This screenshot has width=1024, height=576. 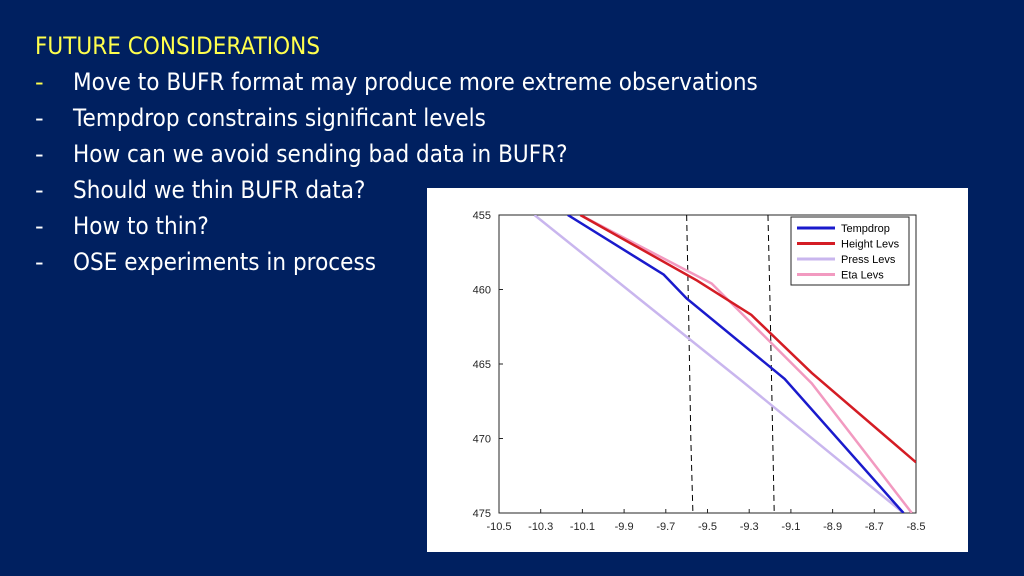 What do you see at coordinates (865, 229) in the screenshot?
I see `legend-label: Tempdrop` at bounding box center [865, 229].